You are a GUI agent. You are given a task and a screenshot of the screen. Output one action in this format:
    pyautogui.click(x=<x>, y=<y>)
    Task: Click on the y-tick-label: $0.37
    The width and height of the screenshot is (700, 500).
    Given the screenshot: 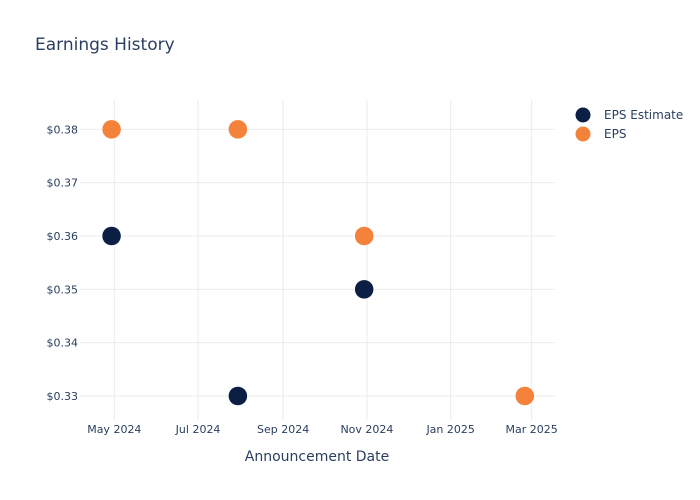 What is the action you would take?
    pyautogui.click(x=63, y=183)
    